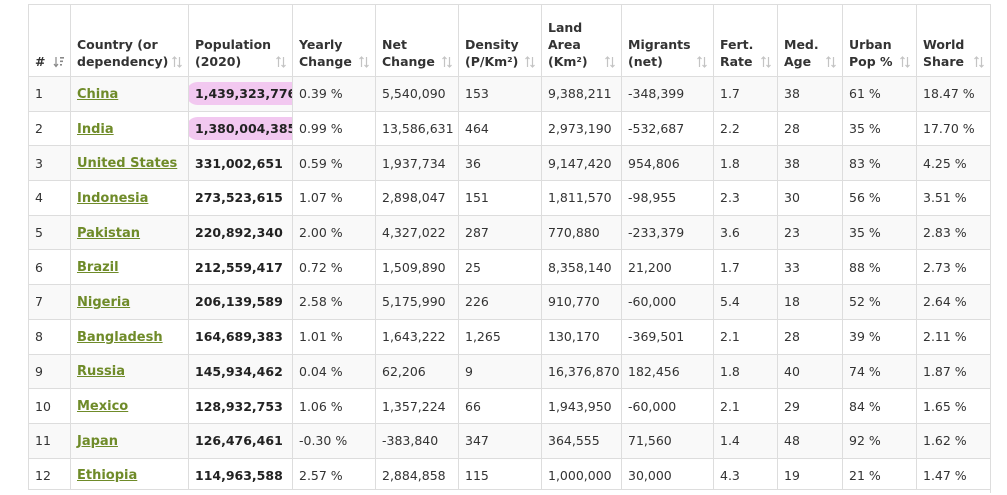  I want to click on cell-land-area: 9,388,211, so click(581, 94).